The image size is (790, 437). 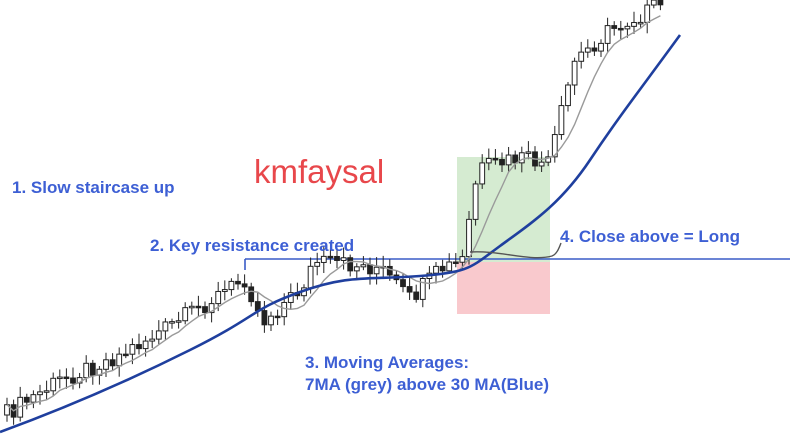 What do you see at coordinates (319, 171) in the screenshot?
I see `watermark: kmfaysal` at bounding box center [319, 171].